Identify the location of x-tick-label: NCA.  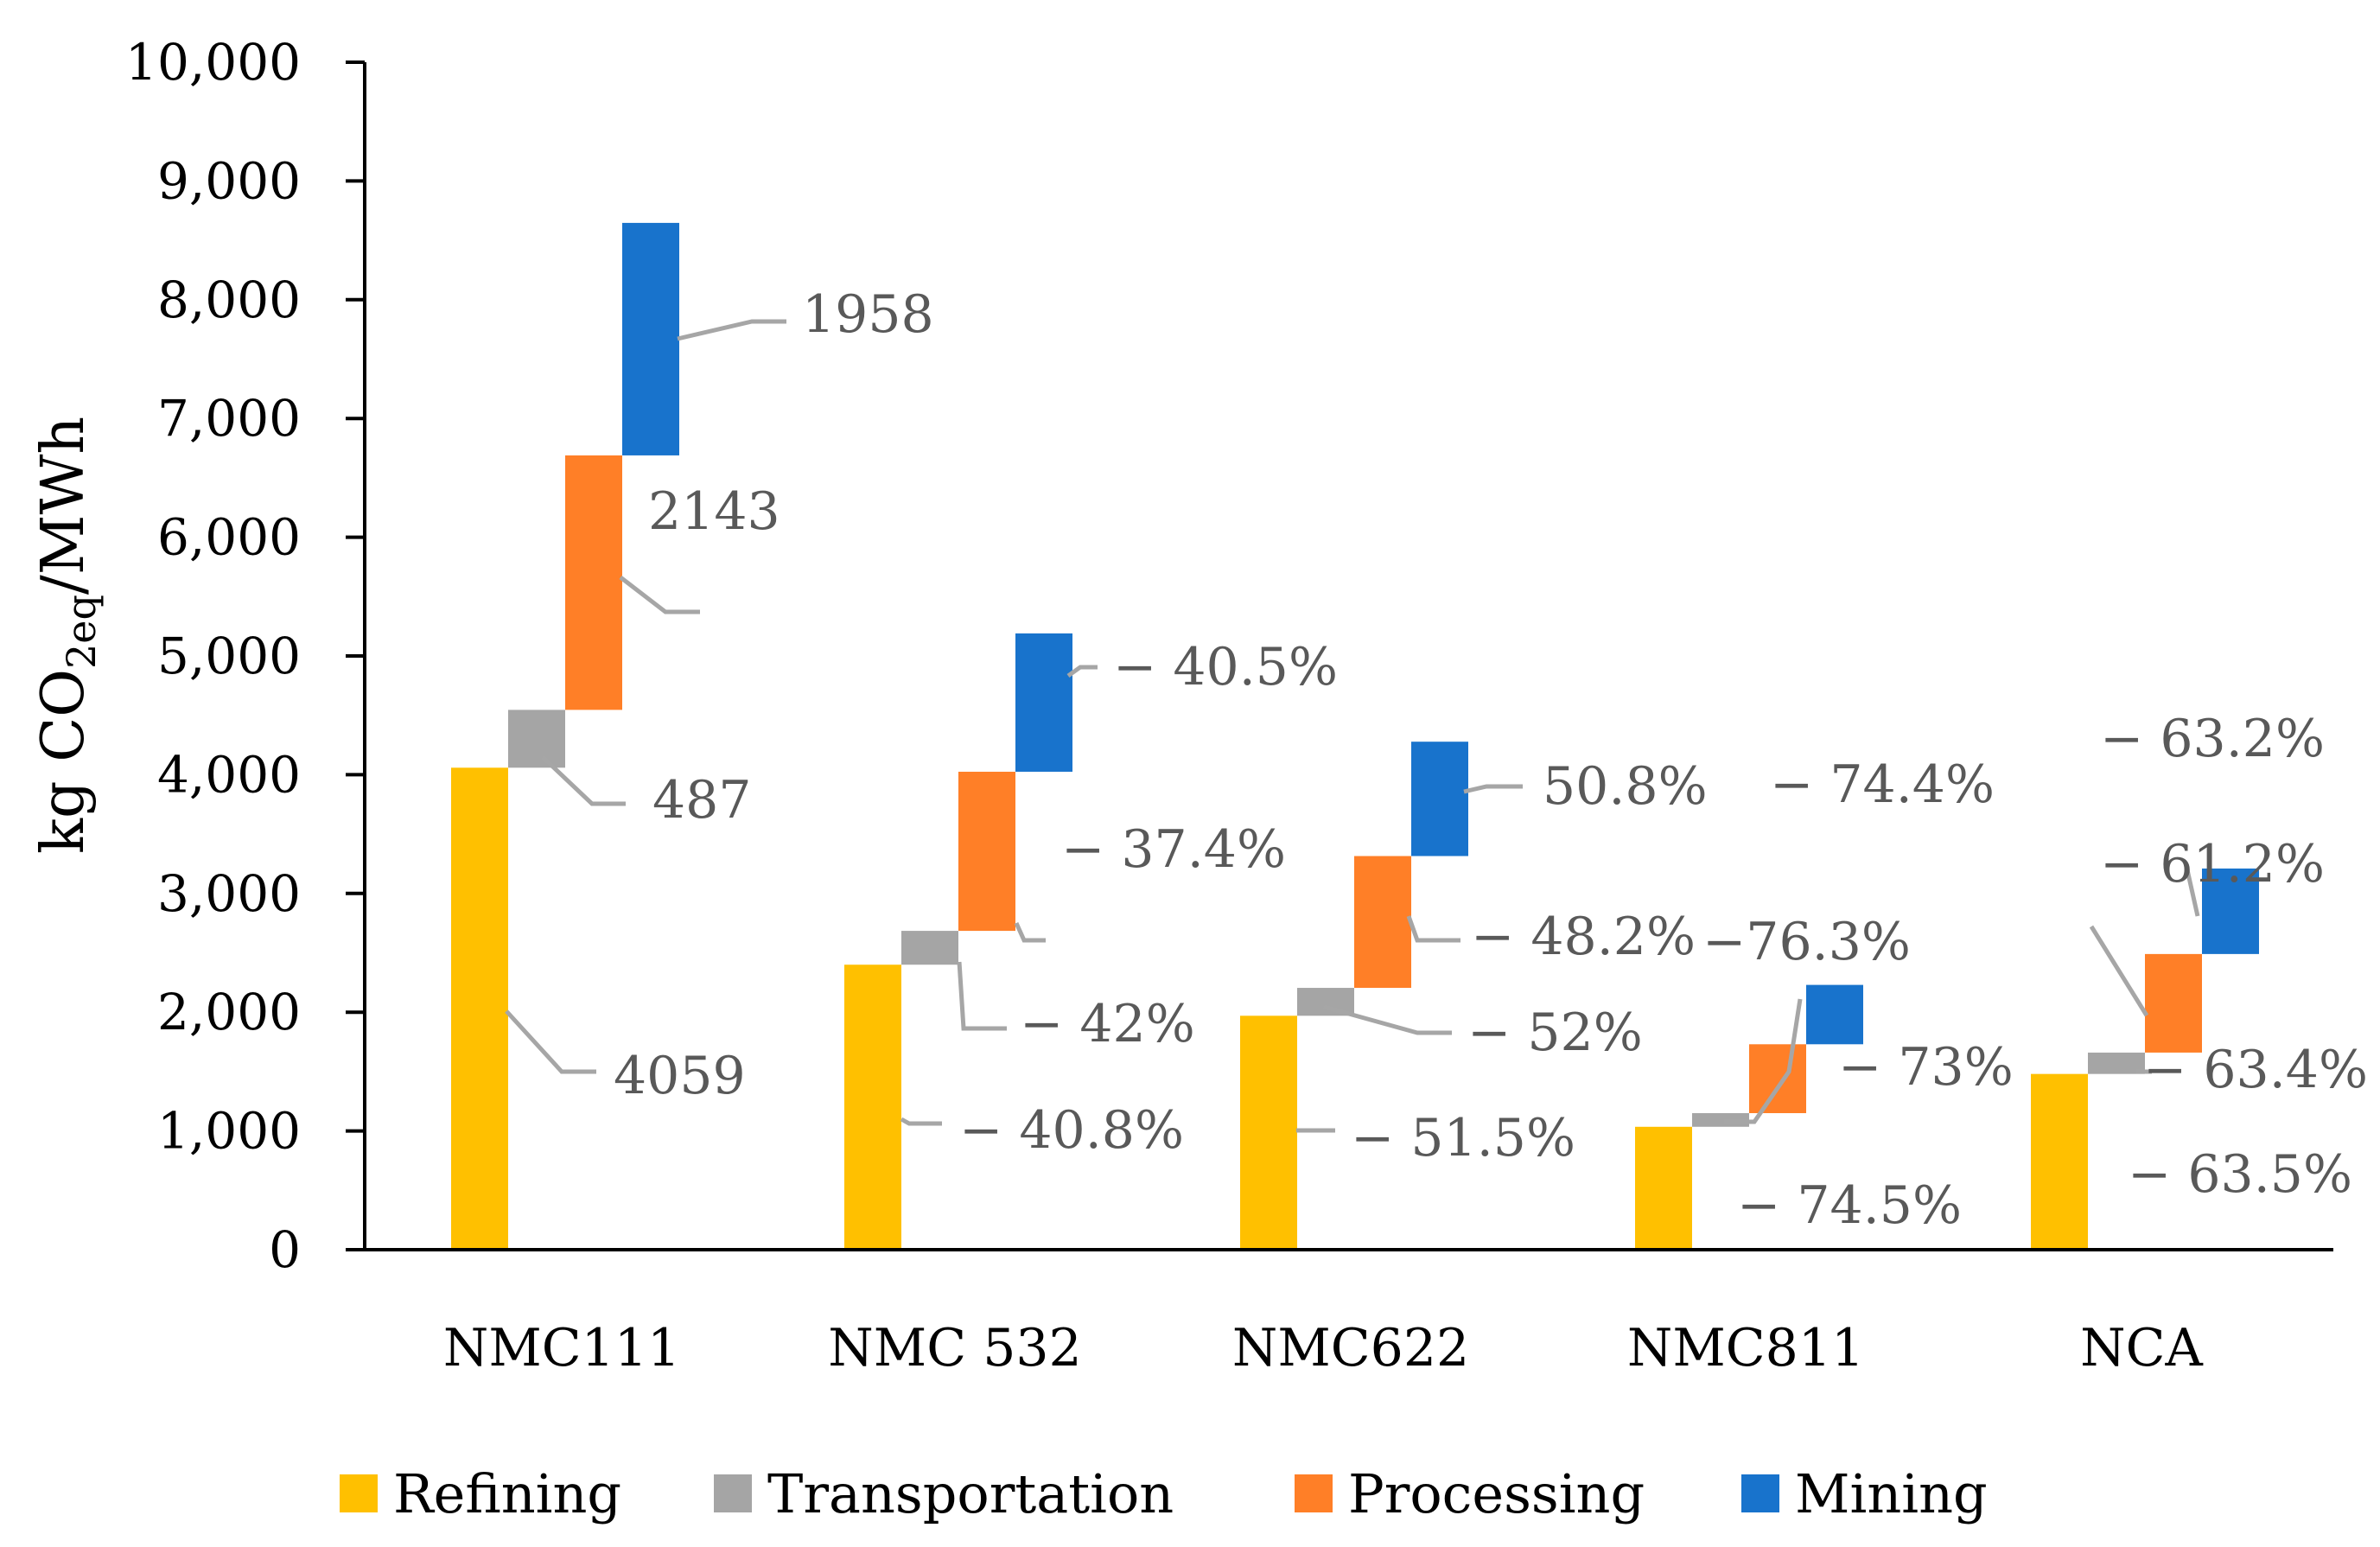
(2141, 1348).